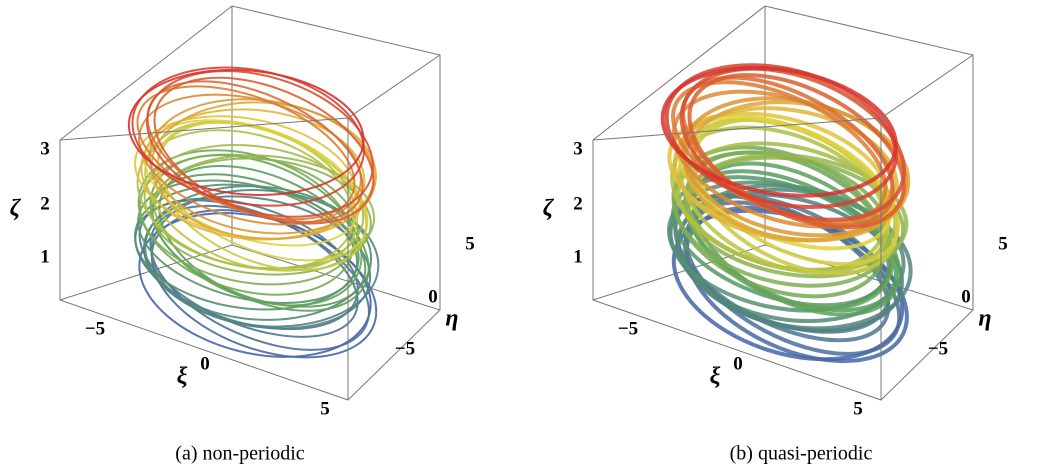 The height and width of the screenshot is (475, 1052). I want to click on caption: (a) non-periodic, so click(240, 454).